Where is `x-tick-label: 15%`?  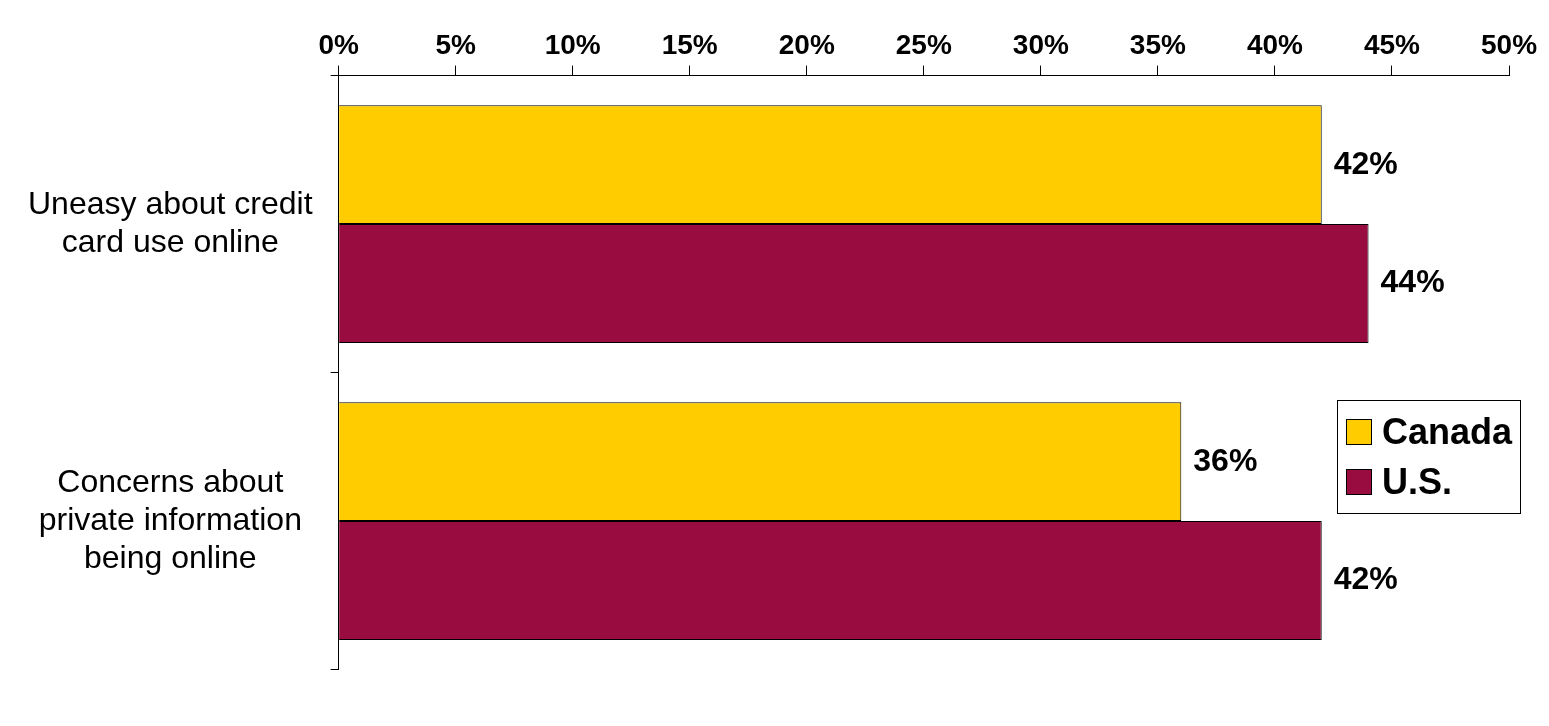
x-tick-label: 15% is located at coordinates (689, 44).